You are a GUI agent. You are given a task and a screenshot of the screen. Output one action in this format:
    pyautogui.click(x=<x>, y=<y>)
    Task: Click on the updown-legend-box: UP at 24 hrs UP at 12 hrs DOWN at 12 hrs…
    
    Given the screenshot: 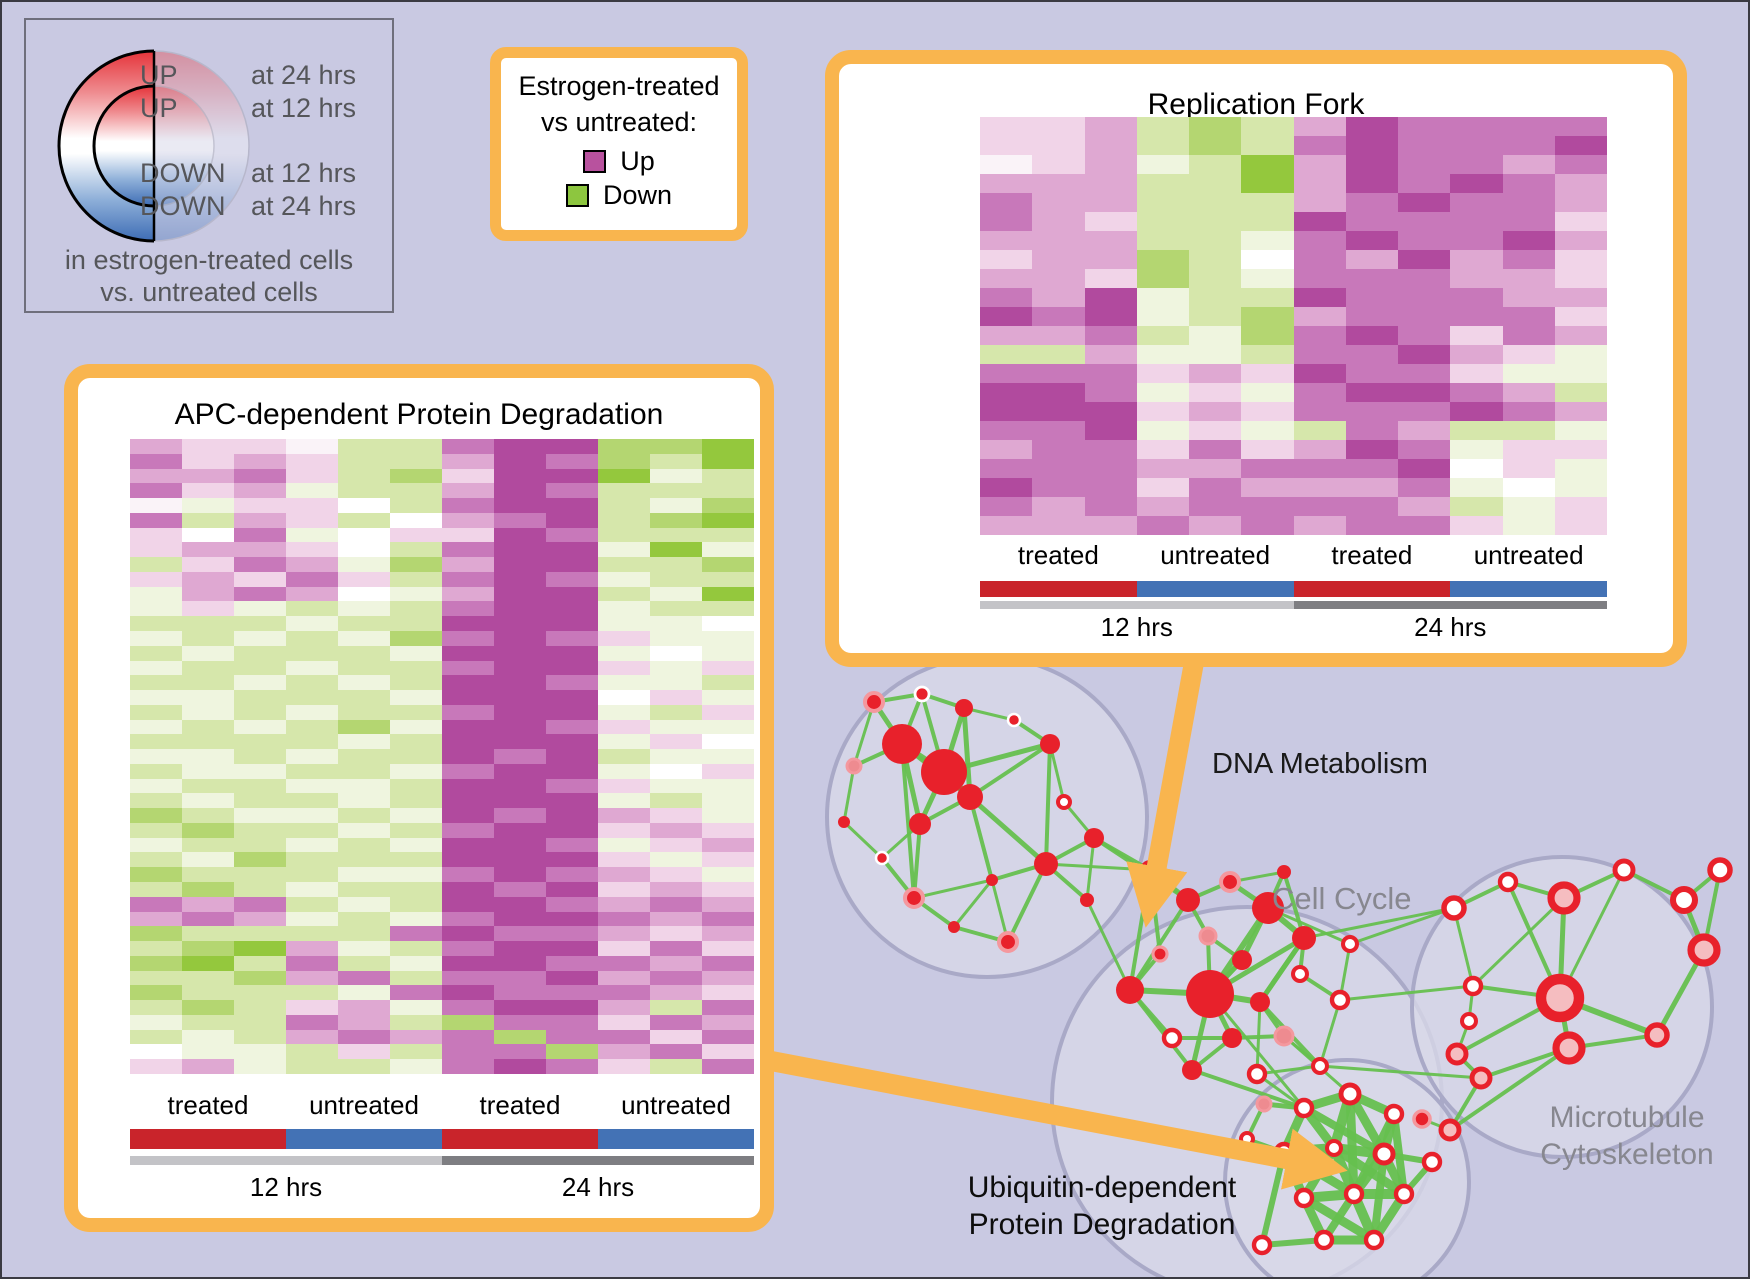 What is the action you would take?
    pyautogui.click(x=209, y=165)
    